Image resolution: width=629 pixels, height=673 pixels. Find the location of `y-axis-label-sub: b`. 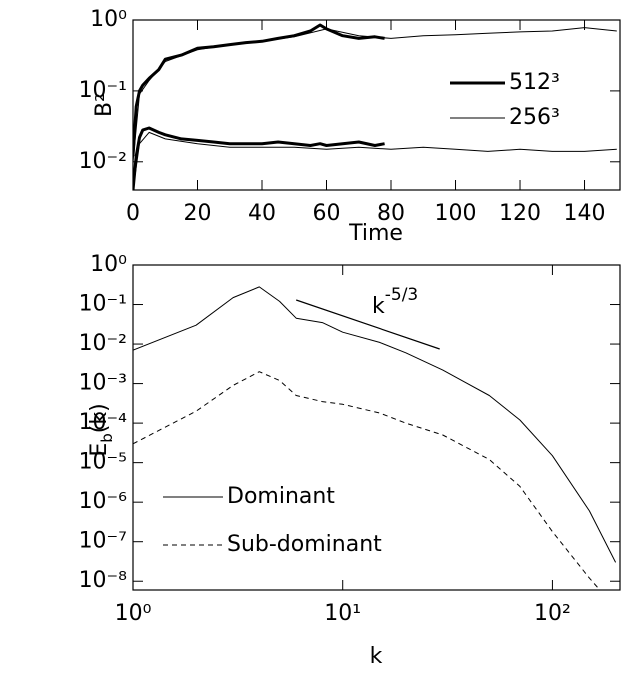

y-axis-label-sub: b is located at coordinates (107, 438).